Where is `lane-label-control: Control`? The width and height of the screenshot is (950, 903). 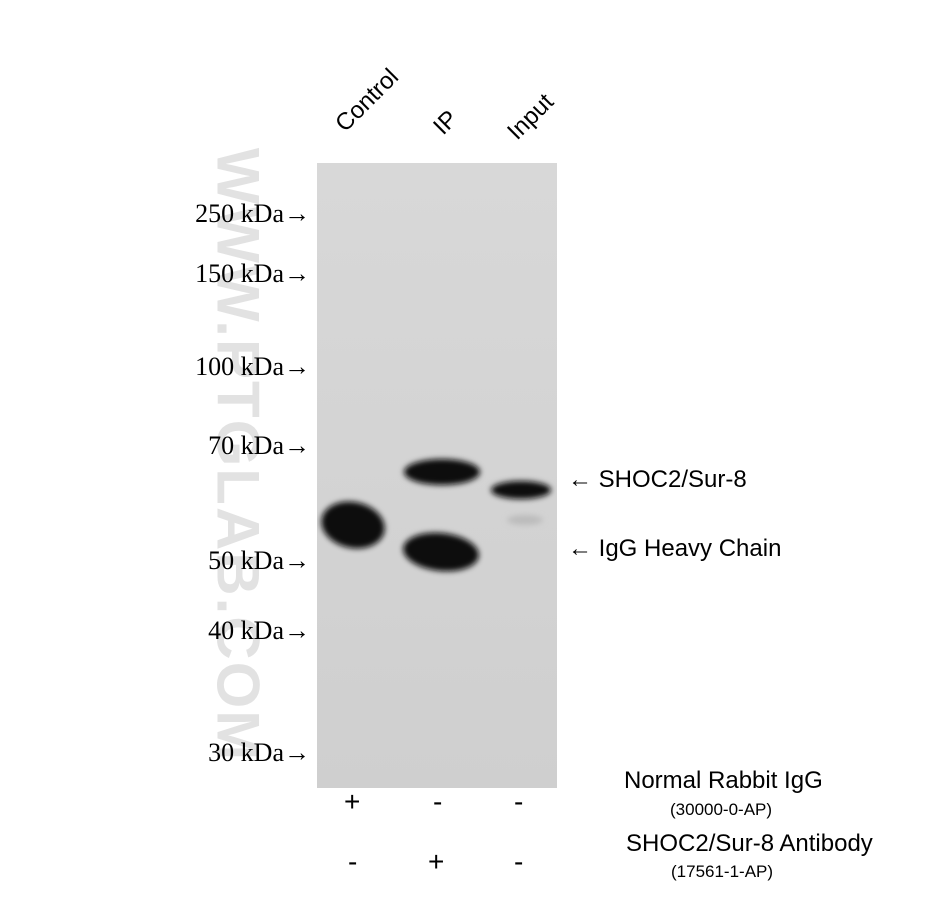
lane-label-control: Control is located at coordinates (367, 100).